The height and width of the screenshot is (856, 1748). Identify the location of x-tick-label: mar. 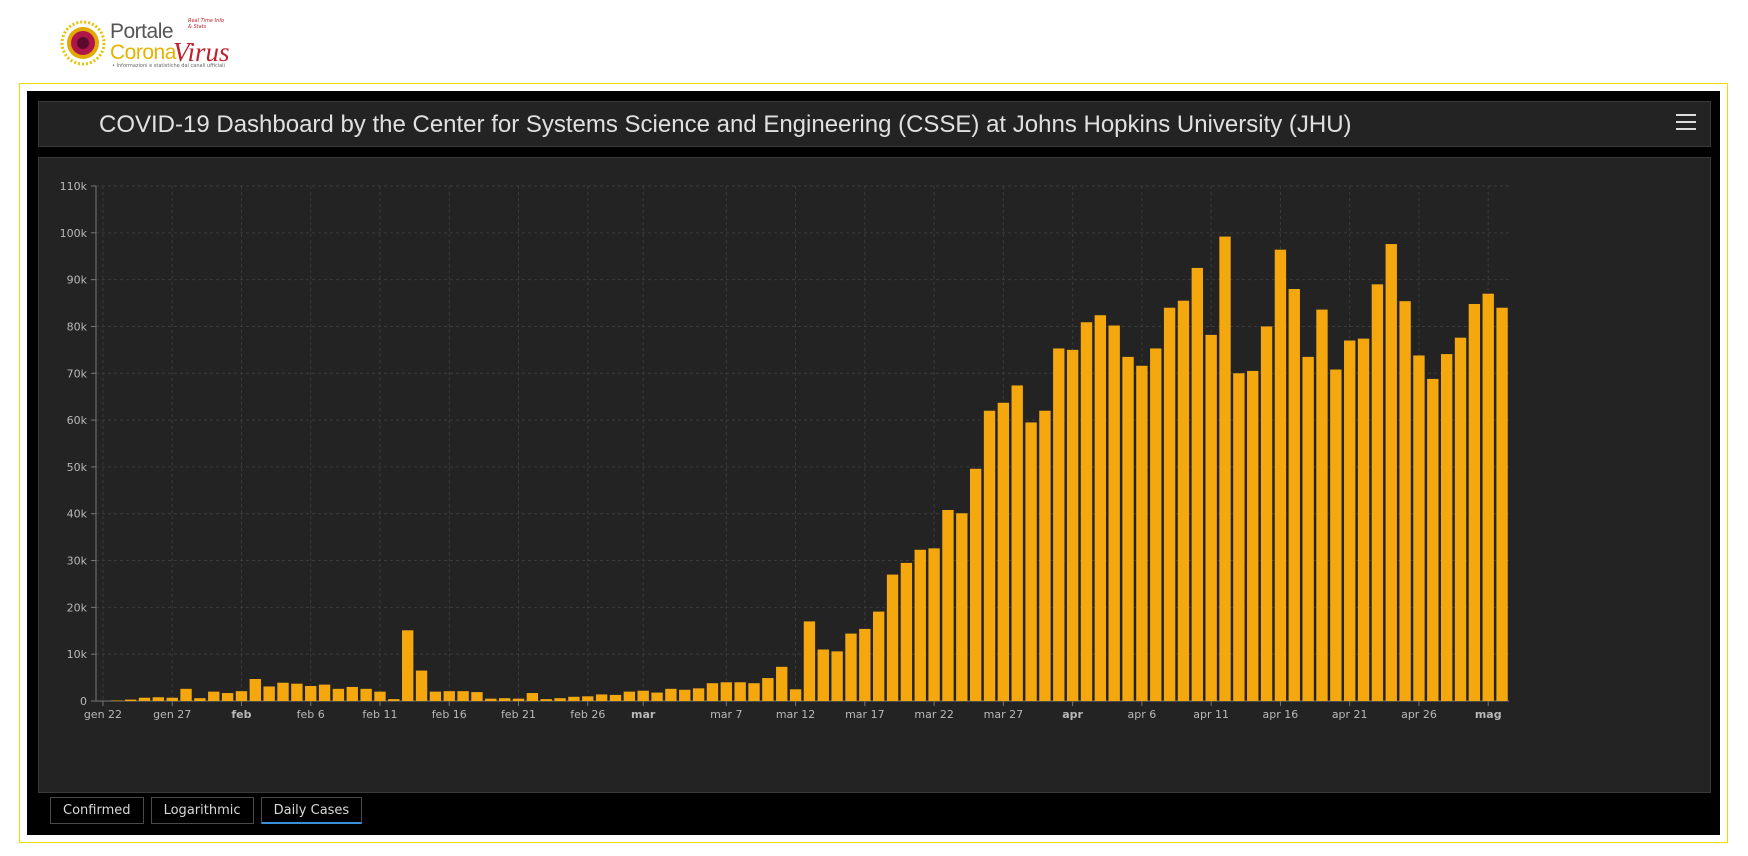
(643, 714).